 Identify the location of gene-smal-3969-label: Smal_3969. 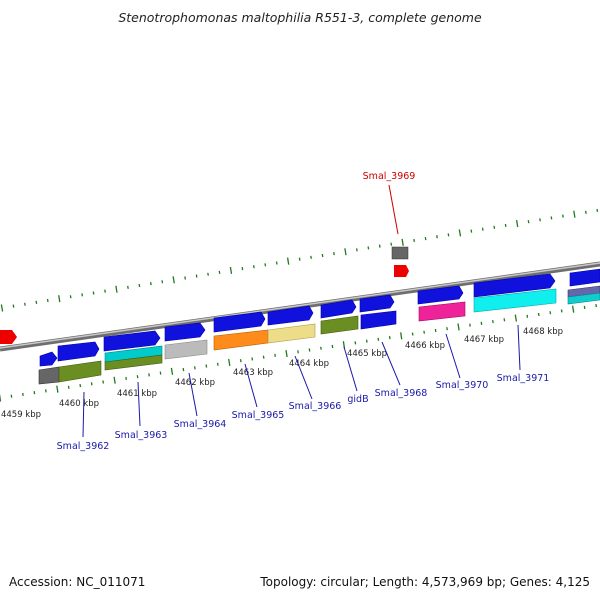
(389, 176).